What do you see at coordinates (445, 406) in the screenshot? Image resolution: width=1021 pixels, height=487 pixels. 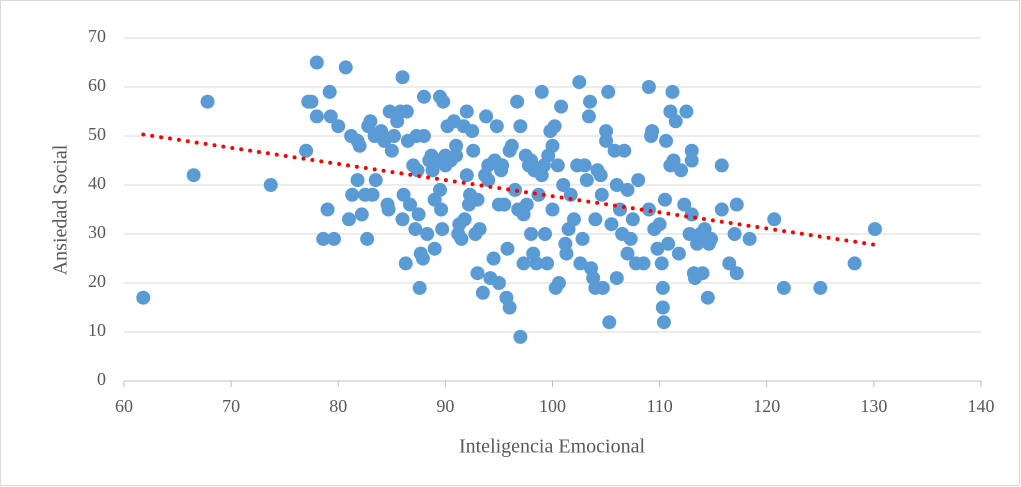 I see `x-tick-label: 90` at bounding box center [445, 406].